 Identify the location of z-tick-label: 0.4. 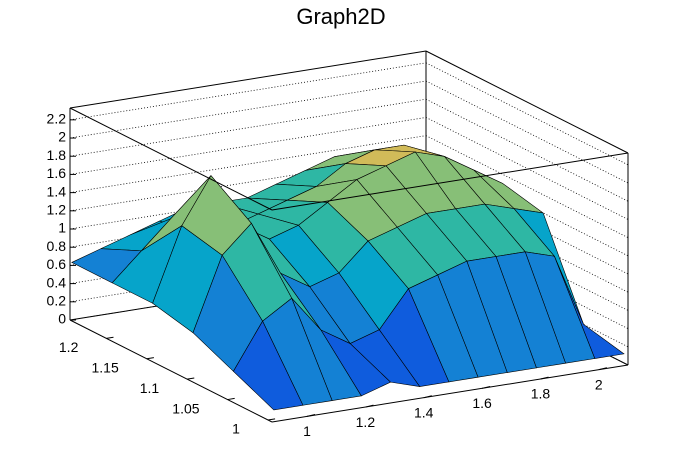
(57, 282).